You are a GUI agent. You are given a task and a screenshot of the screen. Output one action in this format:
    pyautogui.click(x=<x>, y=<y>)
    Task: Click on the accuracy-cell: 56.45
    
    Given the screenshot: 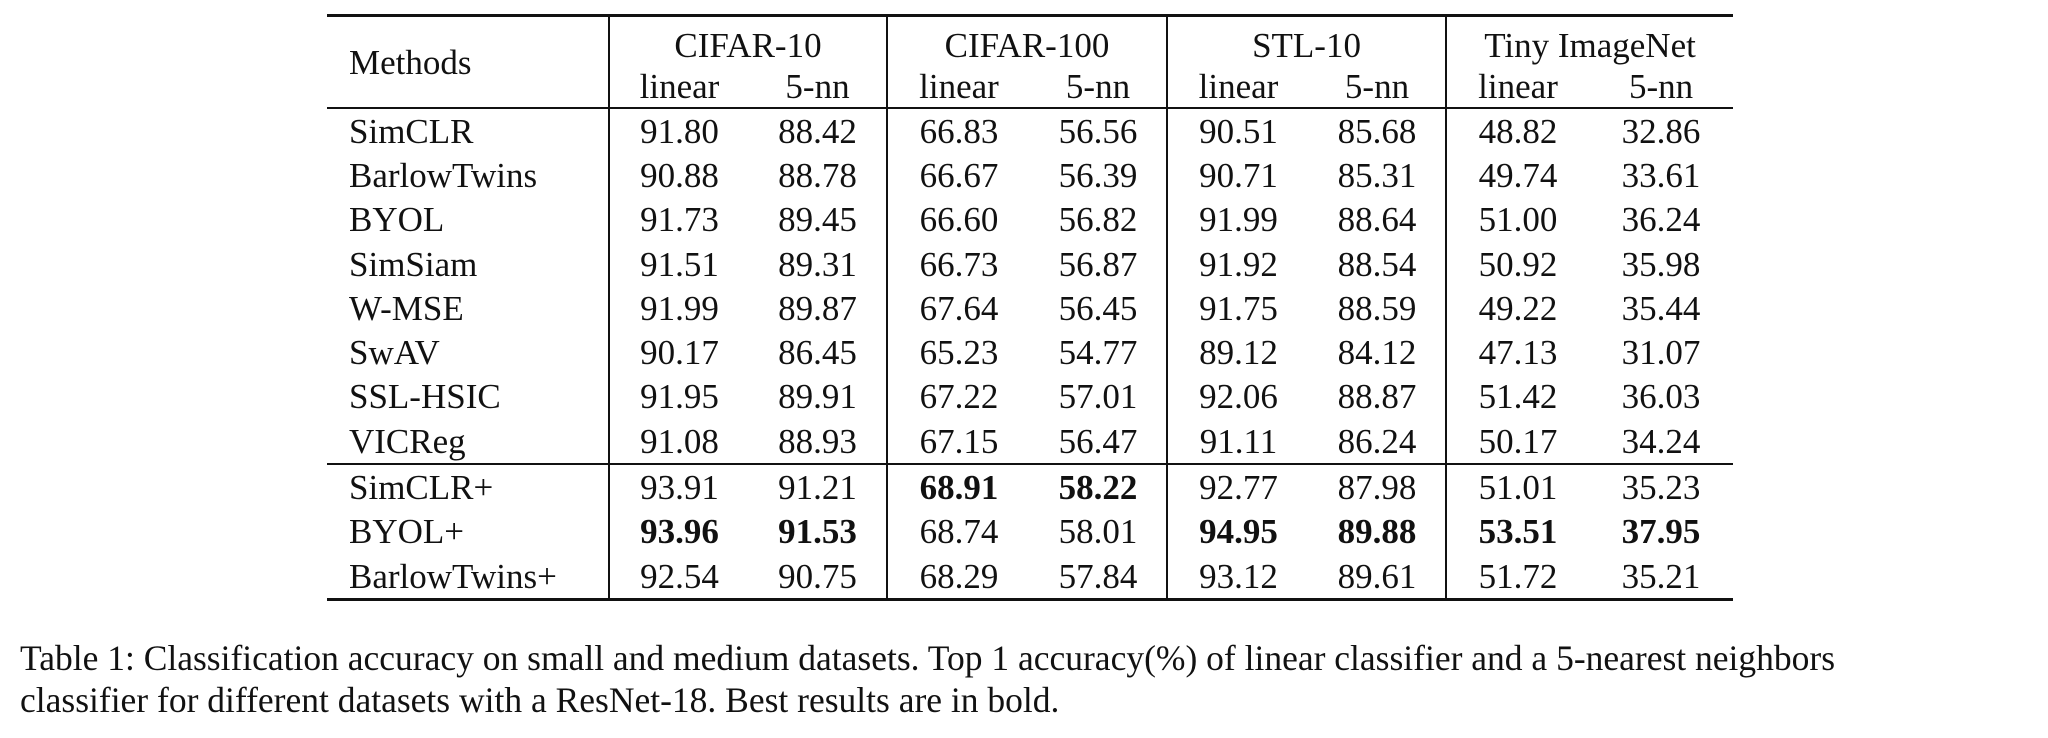 What is the action you would take?
    pyautogui.click(x=1098, y=308)
    